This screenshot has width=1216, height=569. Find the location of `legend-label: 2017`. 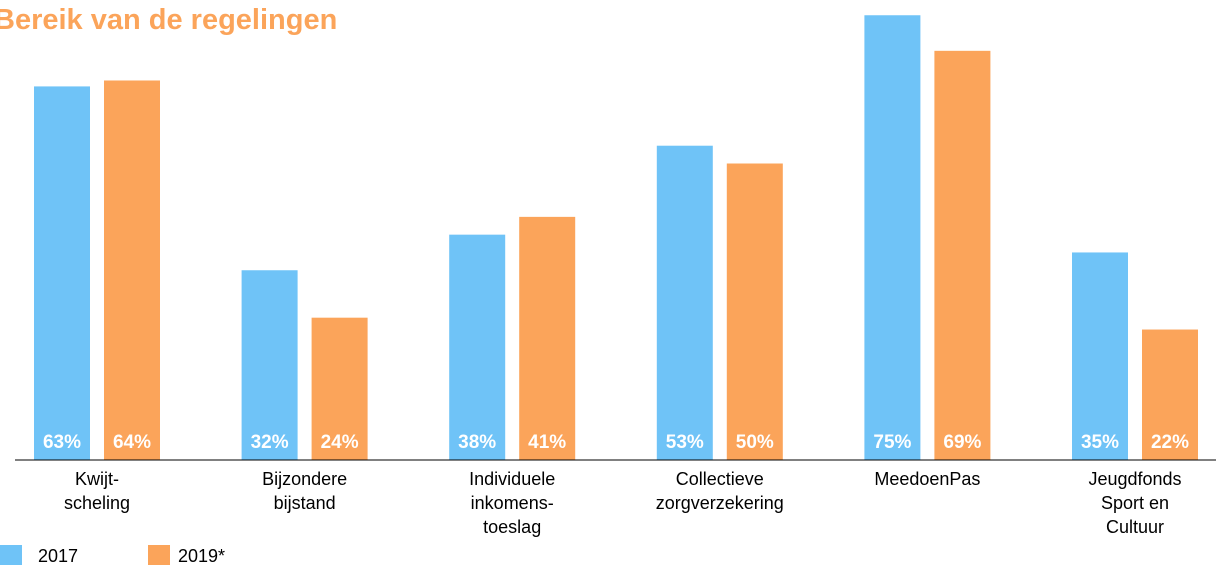

legend-label: 2017 is located at coordinates (58, 556).